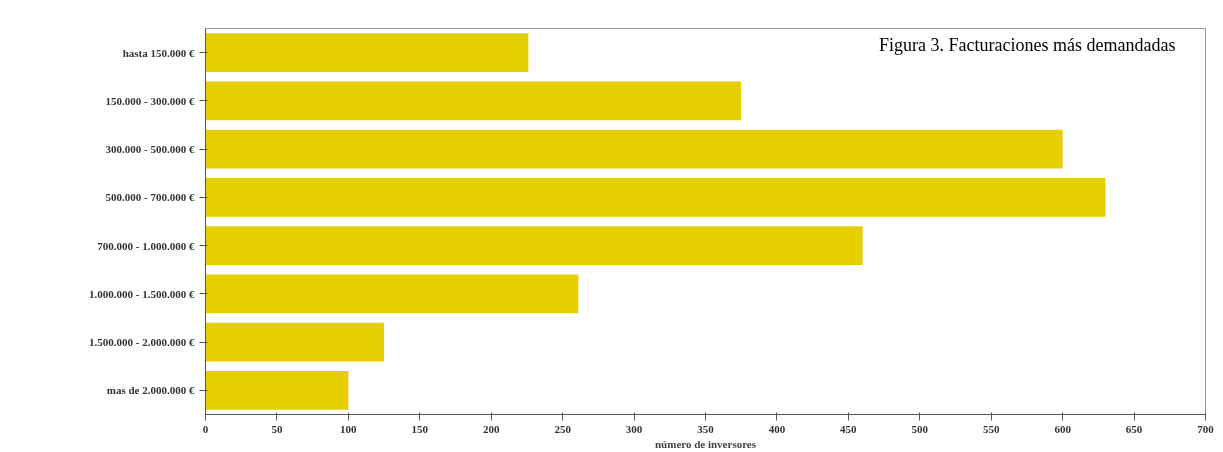 The width and height of the screenshot is (1223, 452). I want to click on x-tick-label: 400, so click(777, 428).